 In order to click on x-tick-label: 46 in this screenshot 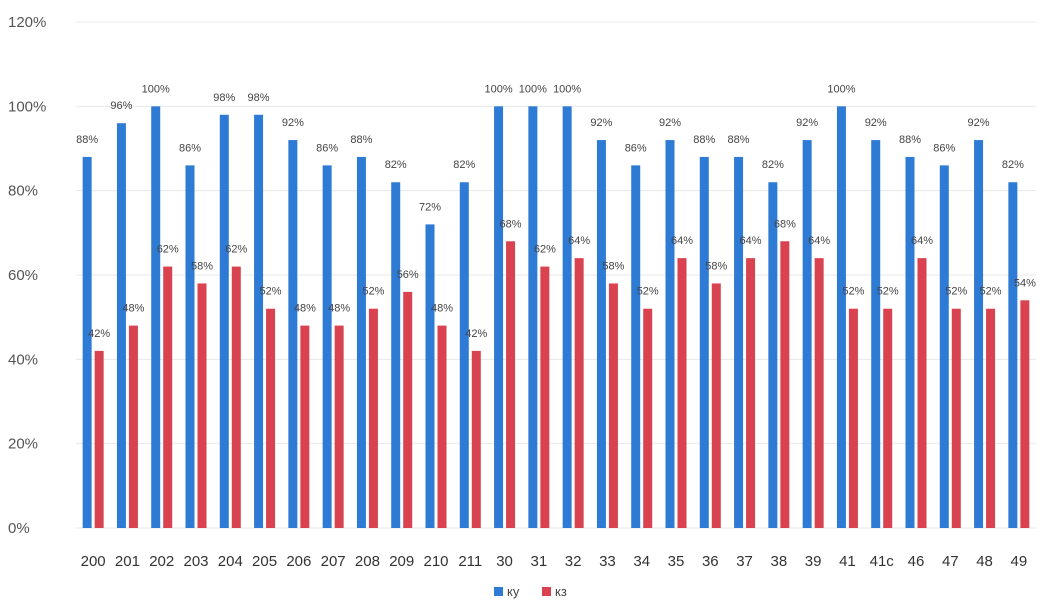, I will do `click(916, 561)`.